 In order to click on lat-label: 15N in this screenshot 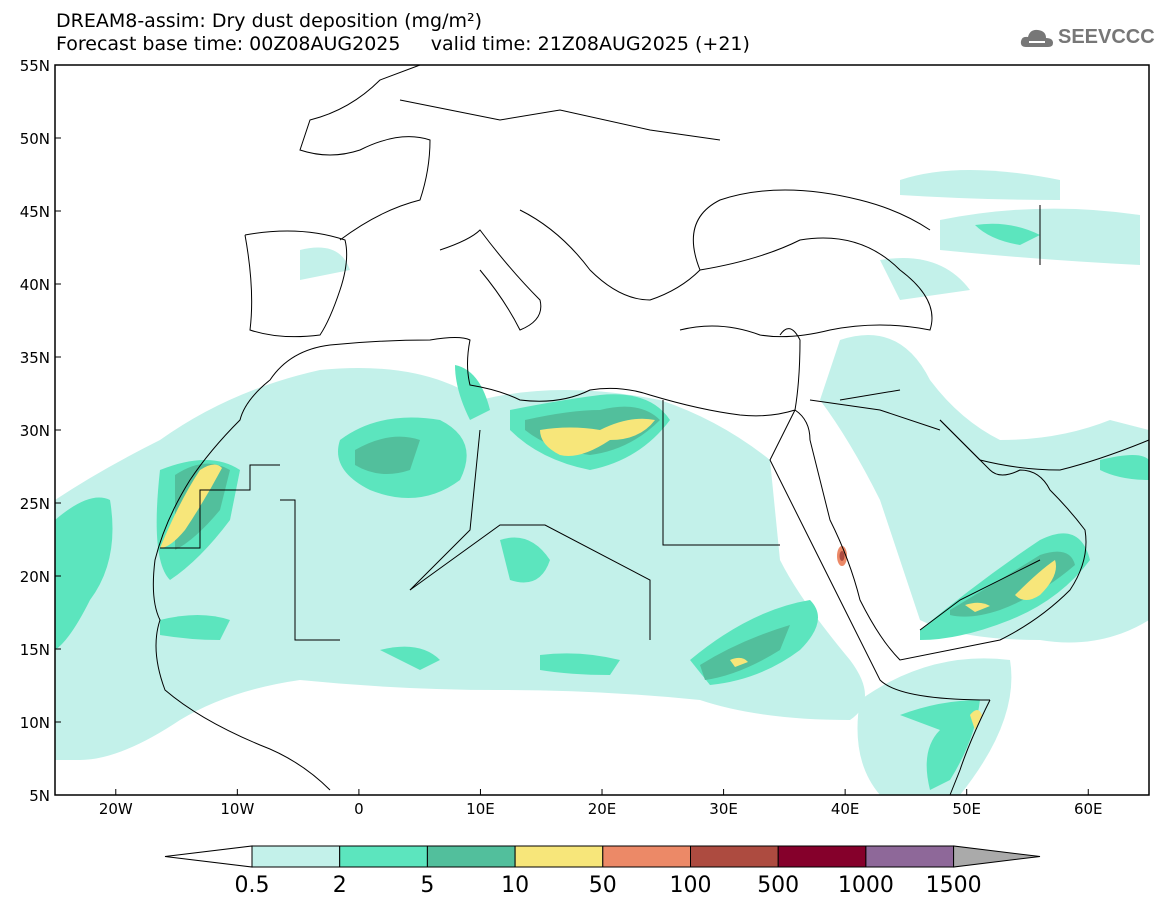, I will do `click(35, 650)`.